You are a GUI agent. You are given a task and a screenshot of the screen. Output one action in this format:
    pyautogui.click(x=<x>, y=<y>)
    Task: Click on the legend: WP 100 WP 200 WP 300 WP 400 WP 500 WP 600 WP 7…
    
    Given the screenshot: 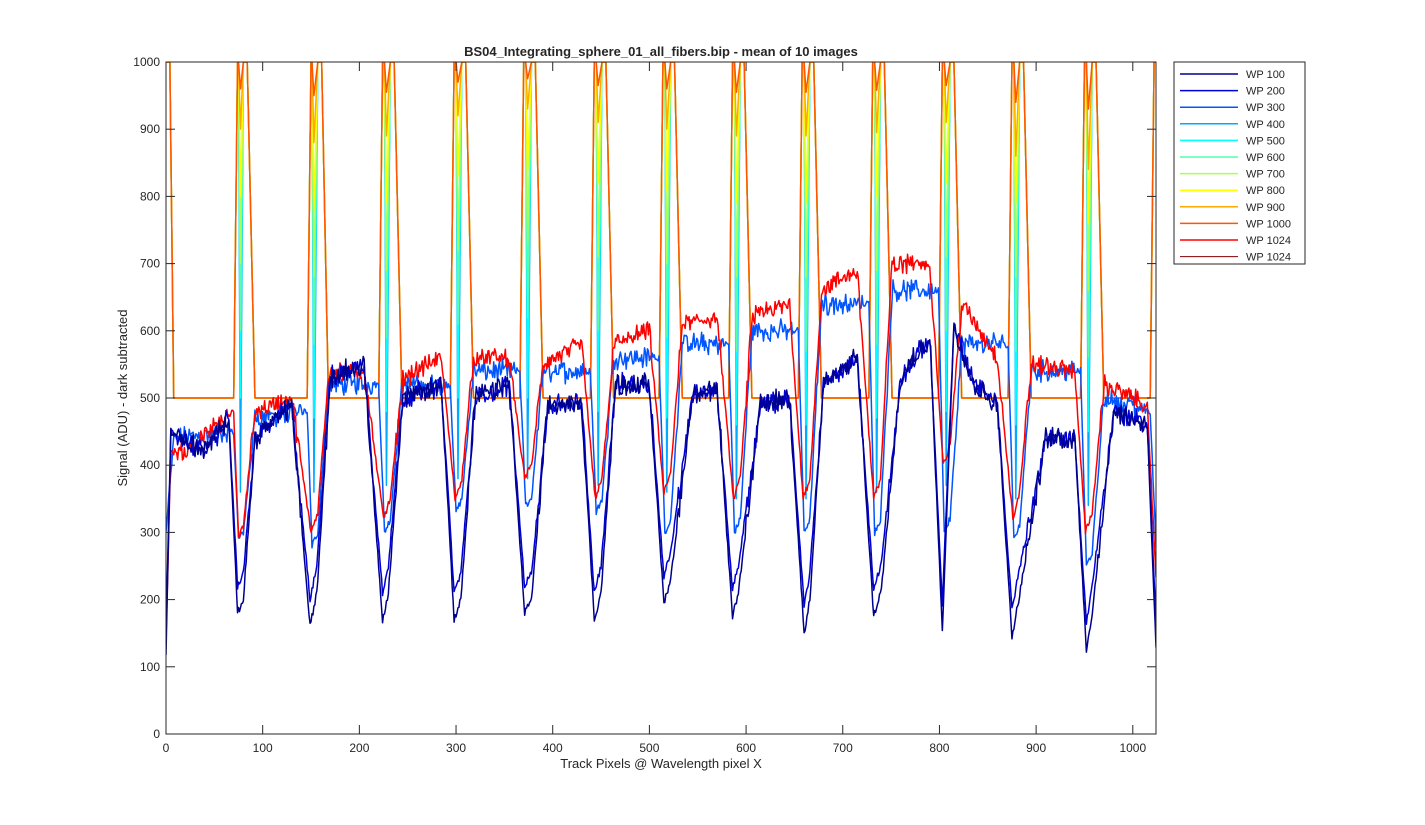 What is the action you would take?
    pyautogui.click(x=1239, y=163)
    